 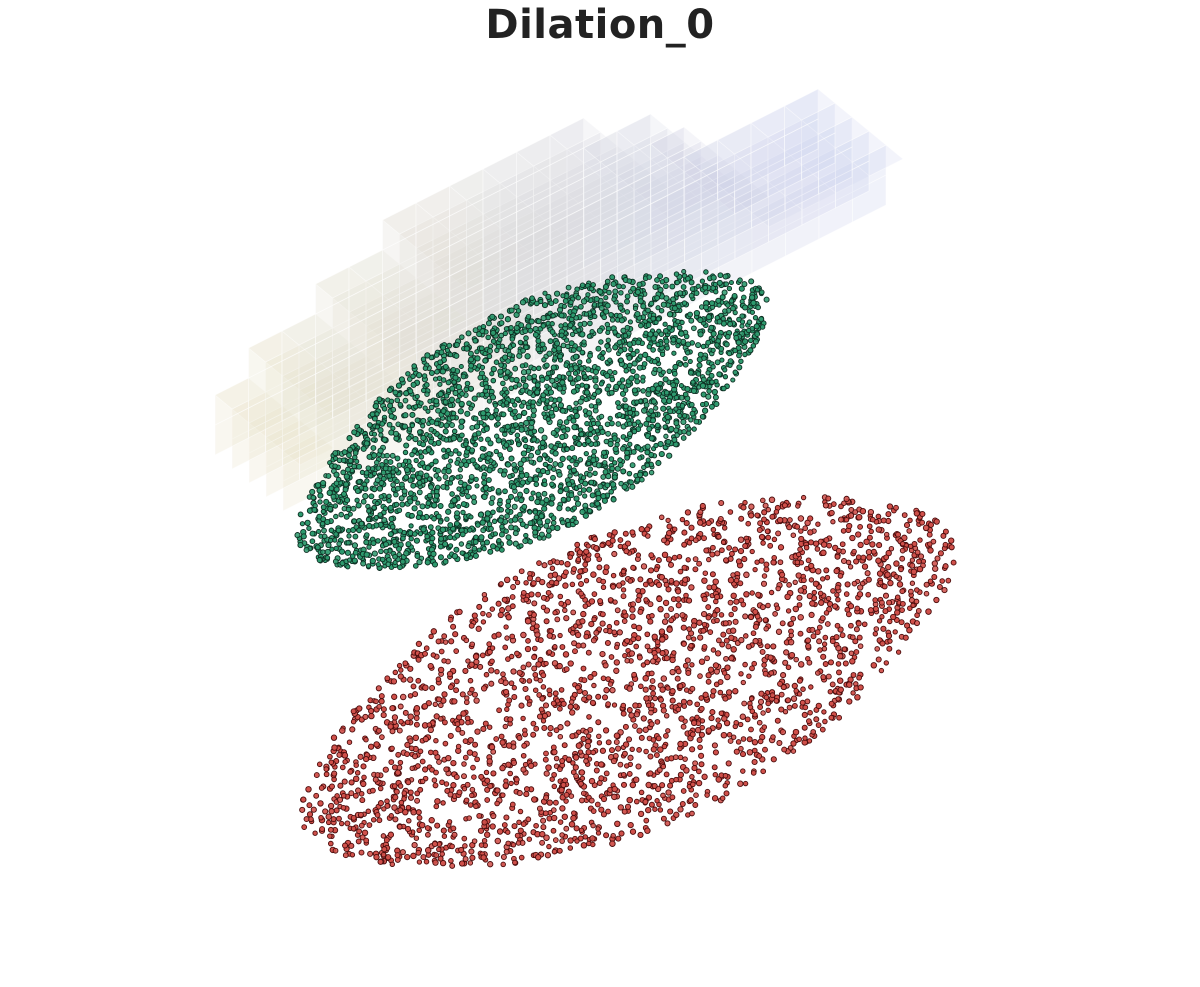 What do you see at coordinates (532, 419) in the screenshot?
I see `green-point-cloud` at bounding box center [532, 419].